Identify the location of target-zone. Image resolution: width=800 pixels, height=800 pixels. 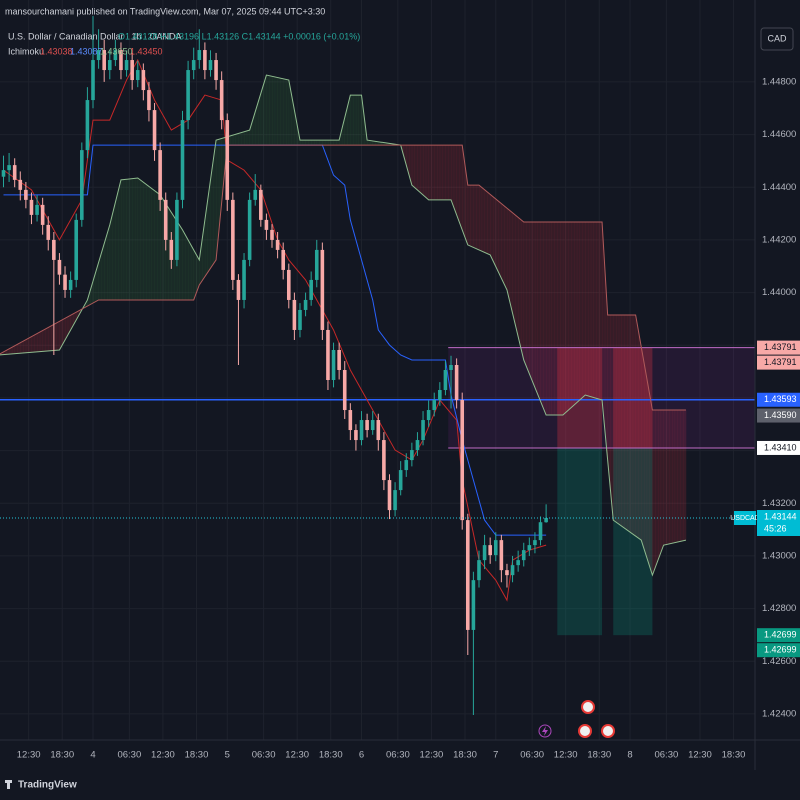
(633, 541).